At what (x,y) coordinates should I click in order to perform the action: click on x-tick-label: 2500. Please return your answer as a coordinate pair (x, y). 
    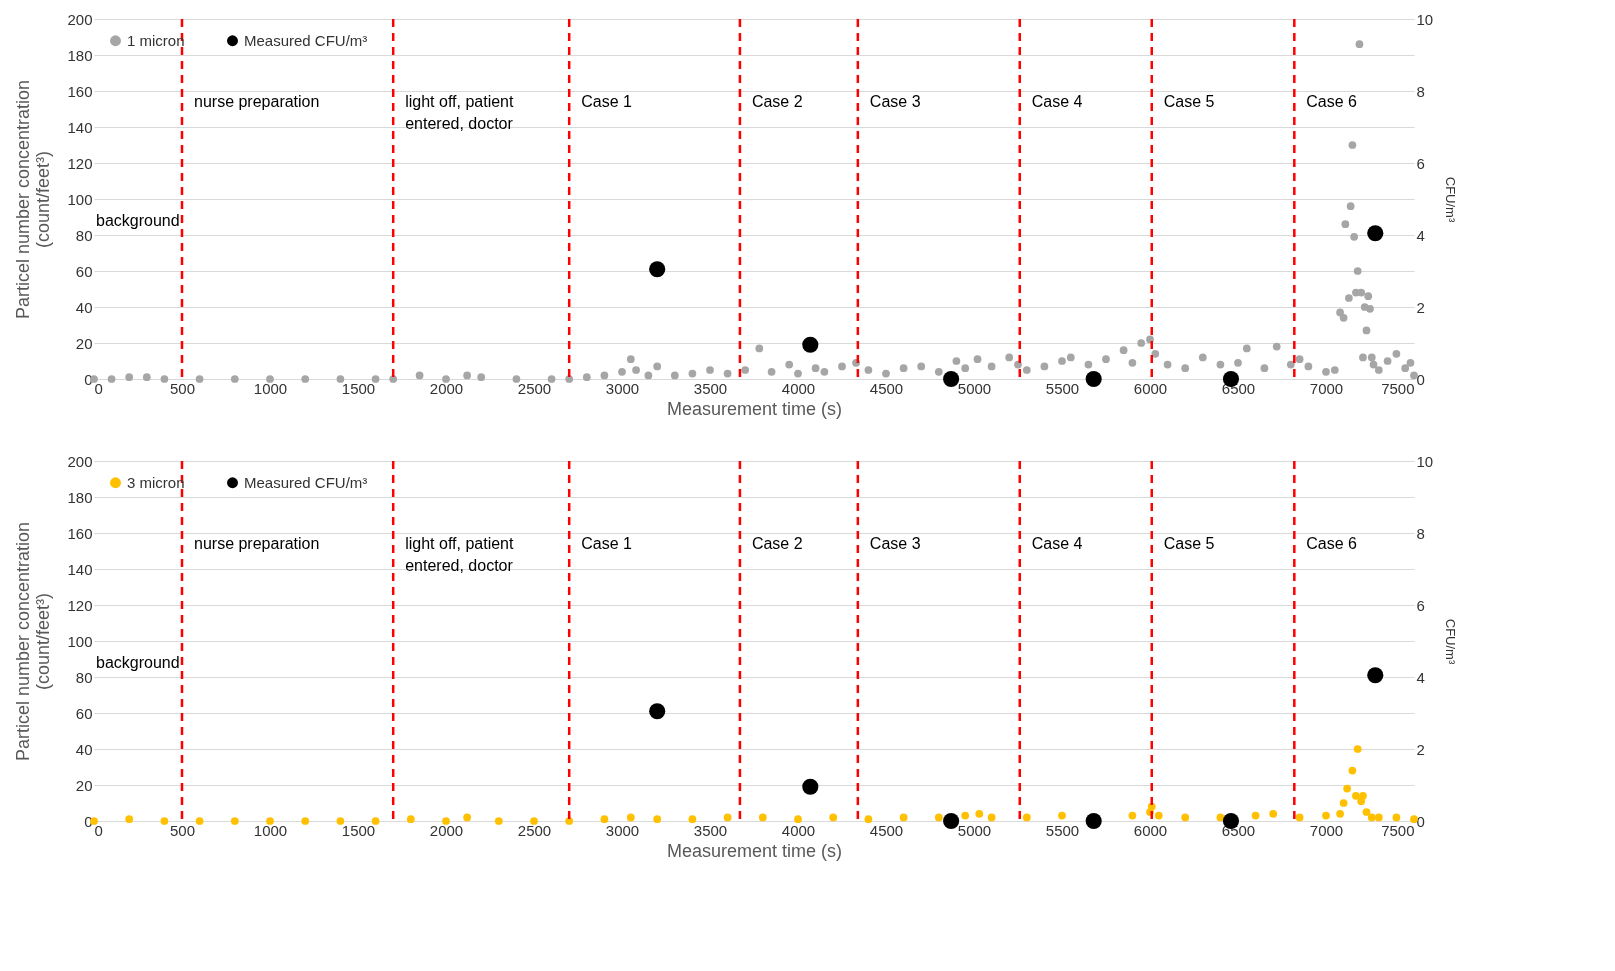
    Looking at the image, I should click on (534, 830).